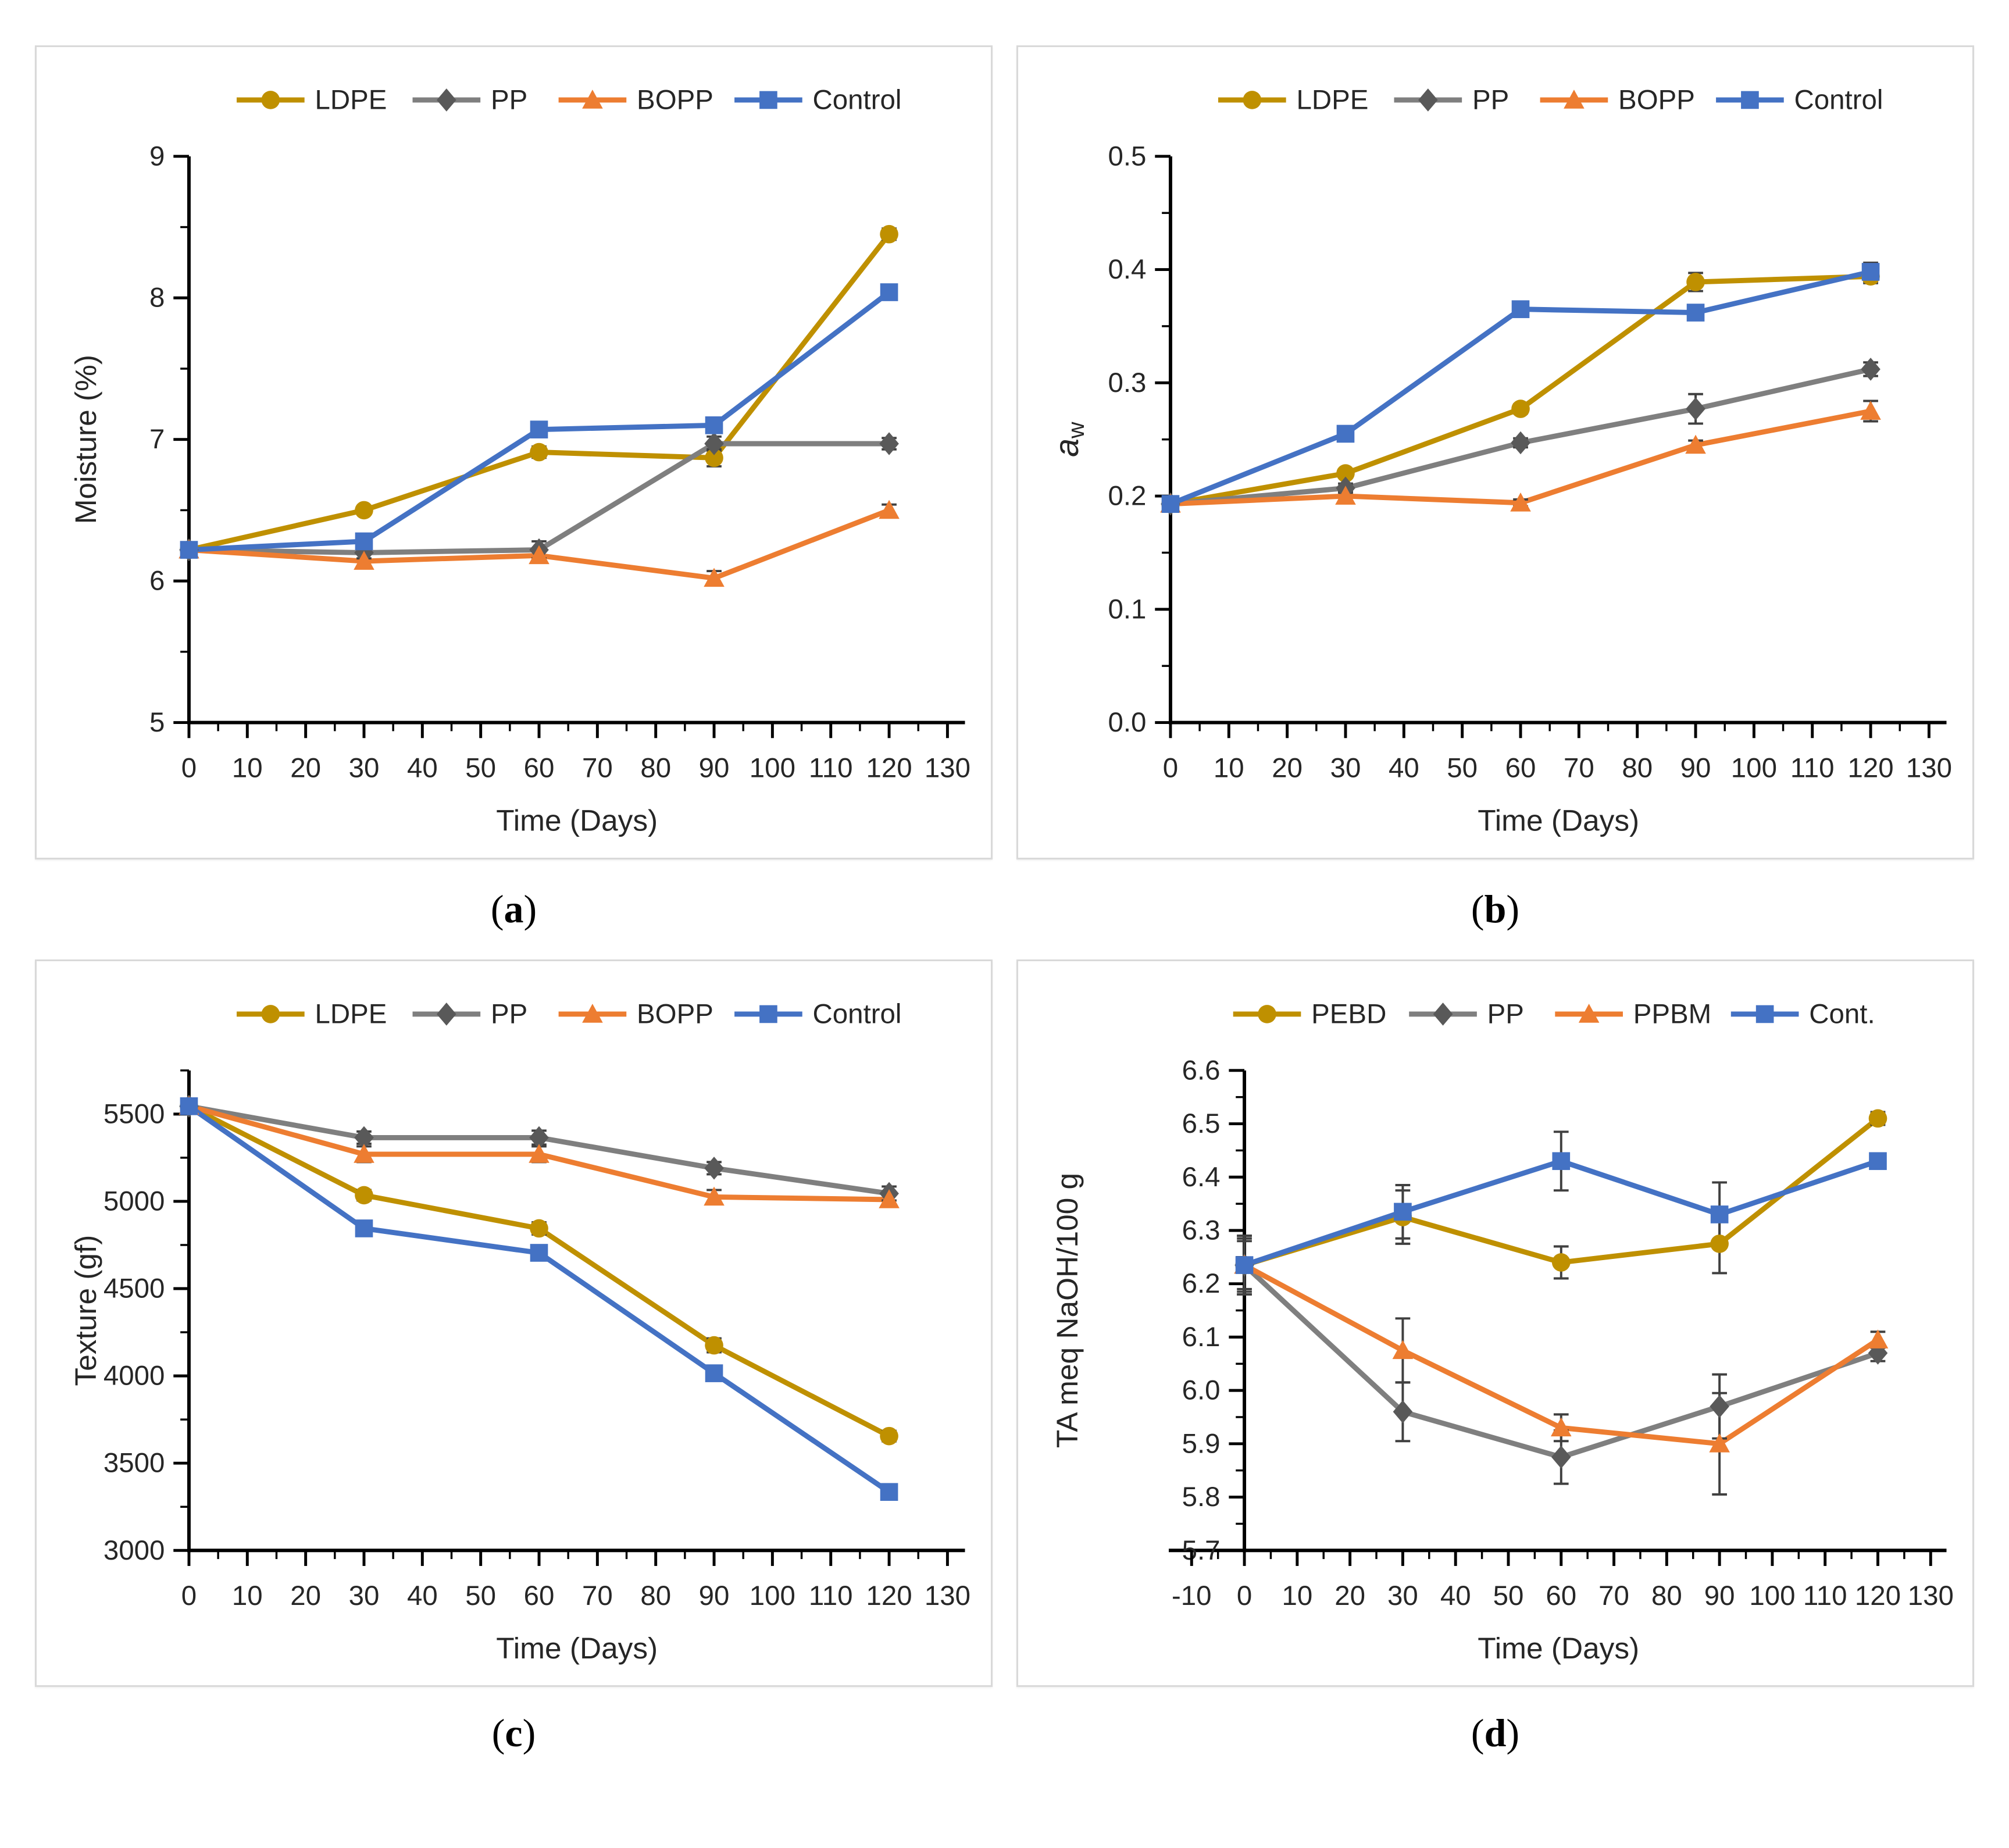 The image size is (2009, 1848). I want to click on series-line-LDPE, so click(539, 392).